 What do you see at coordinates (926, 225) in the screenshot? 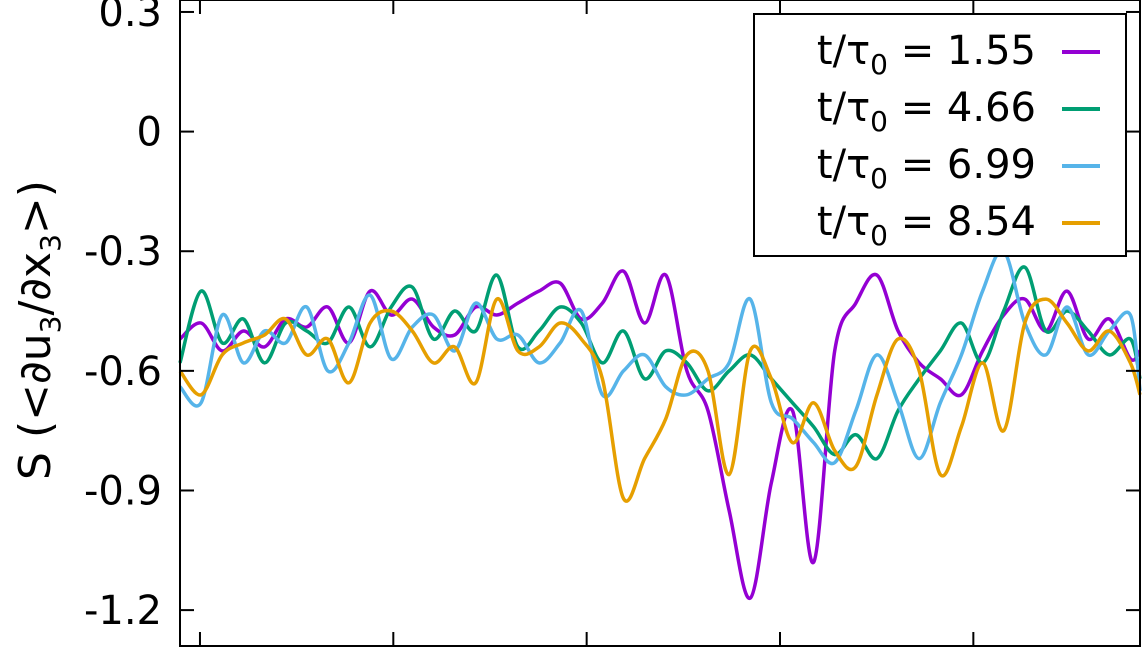
I see `legend-label: t/τ0 = 8.54` at bounding box center [926, 225].